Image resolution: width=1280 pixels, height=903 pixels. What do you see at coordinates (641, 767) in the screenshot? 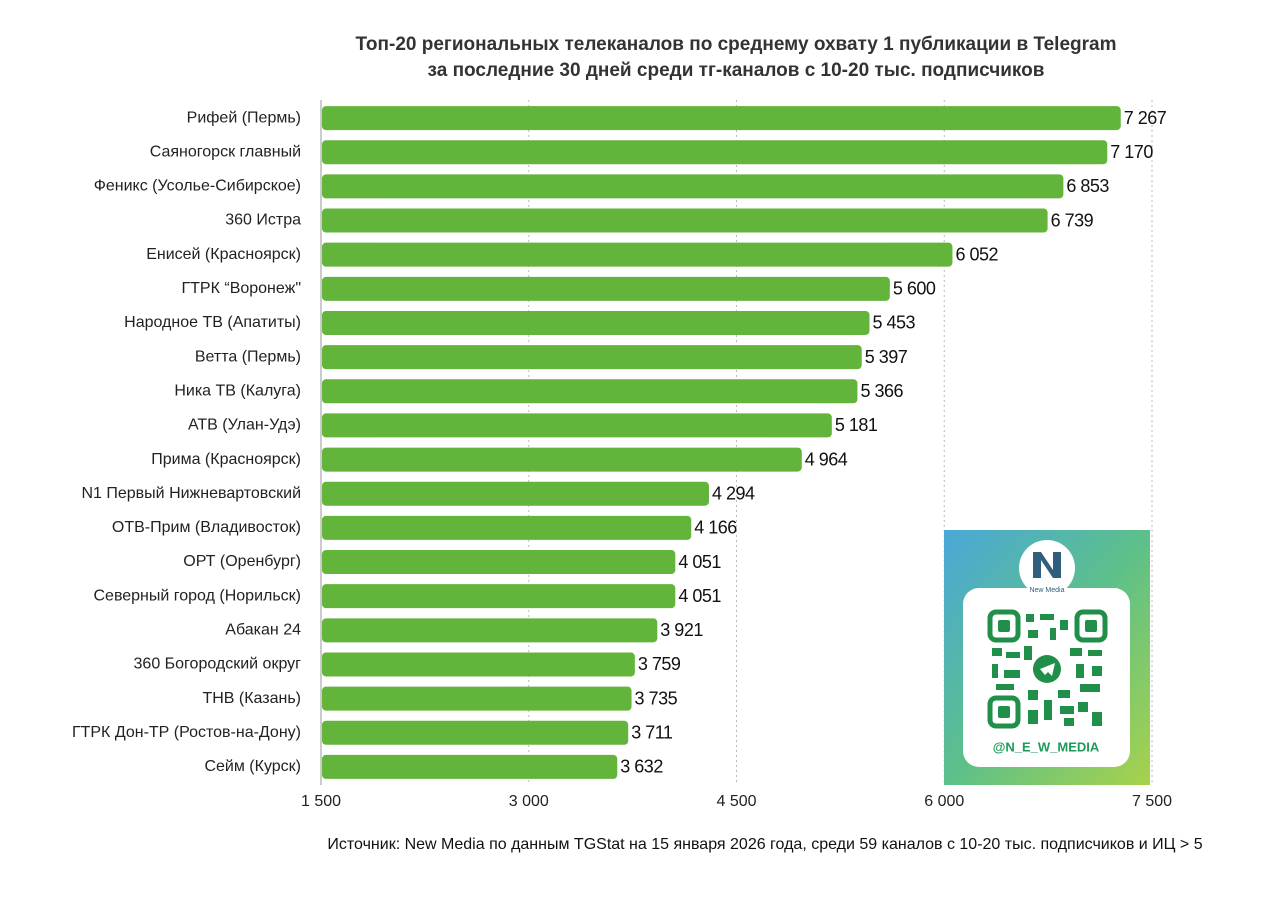
I see `value-label: 3 632` at bounding box center [641, 767].